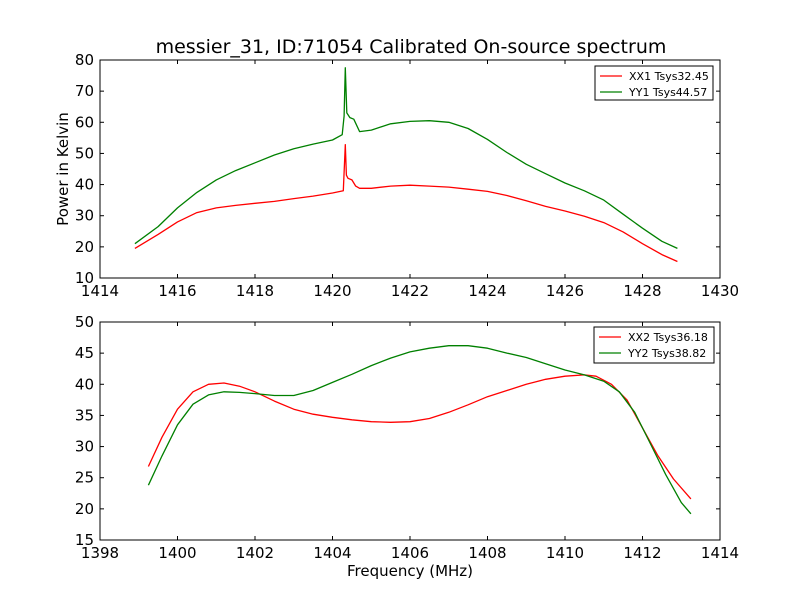 The image size is (800, 600). I want to click on y-tick-label: 35, so click(84, 415).